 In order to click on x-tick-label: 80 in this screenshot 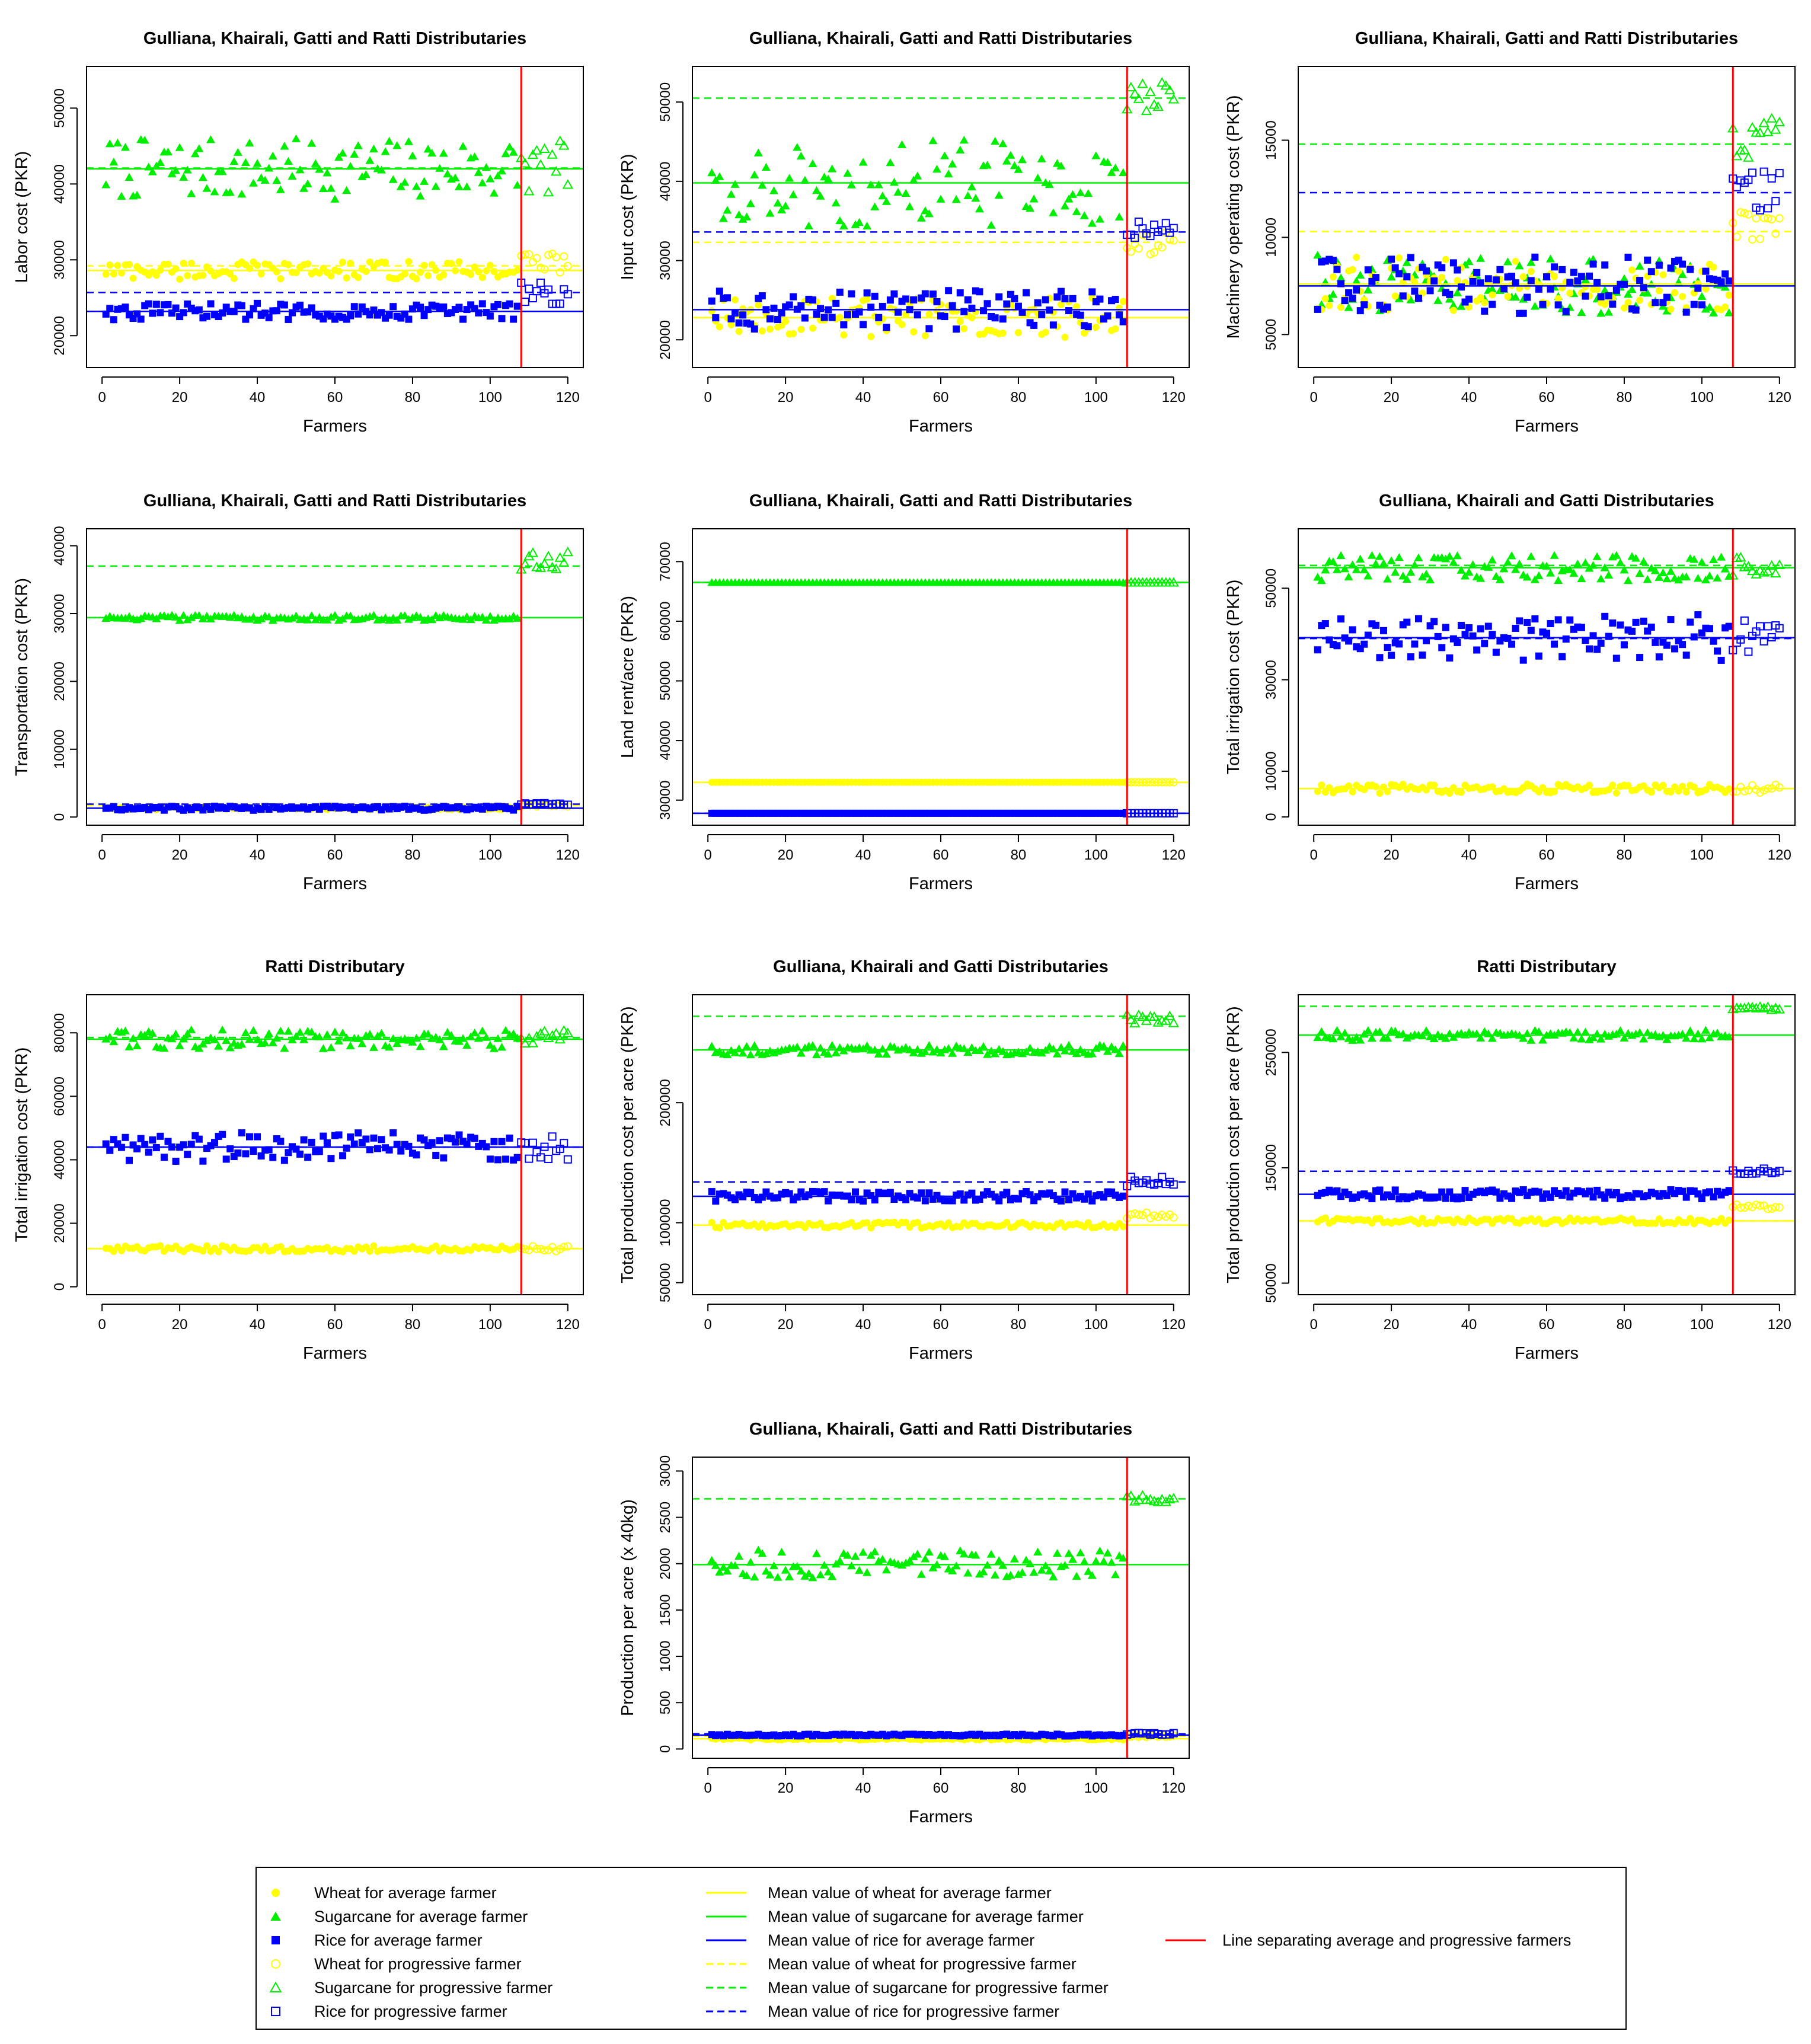, I will do `click(1625, 397)`.